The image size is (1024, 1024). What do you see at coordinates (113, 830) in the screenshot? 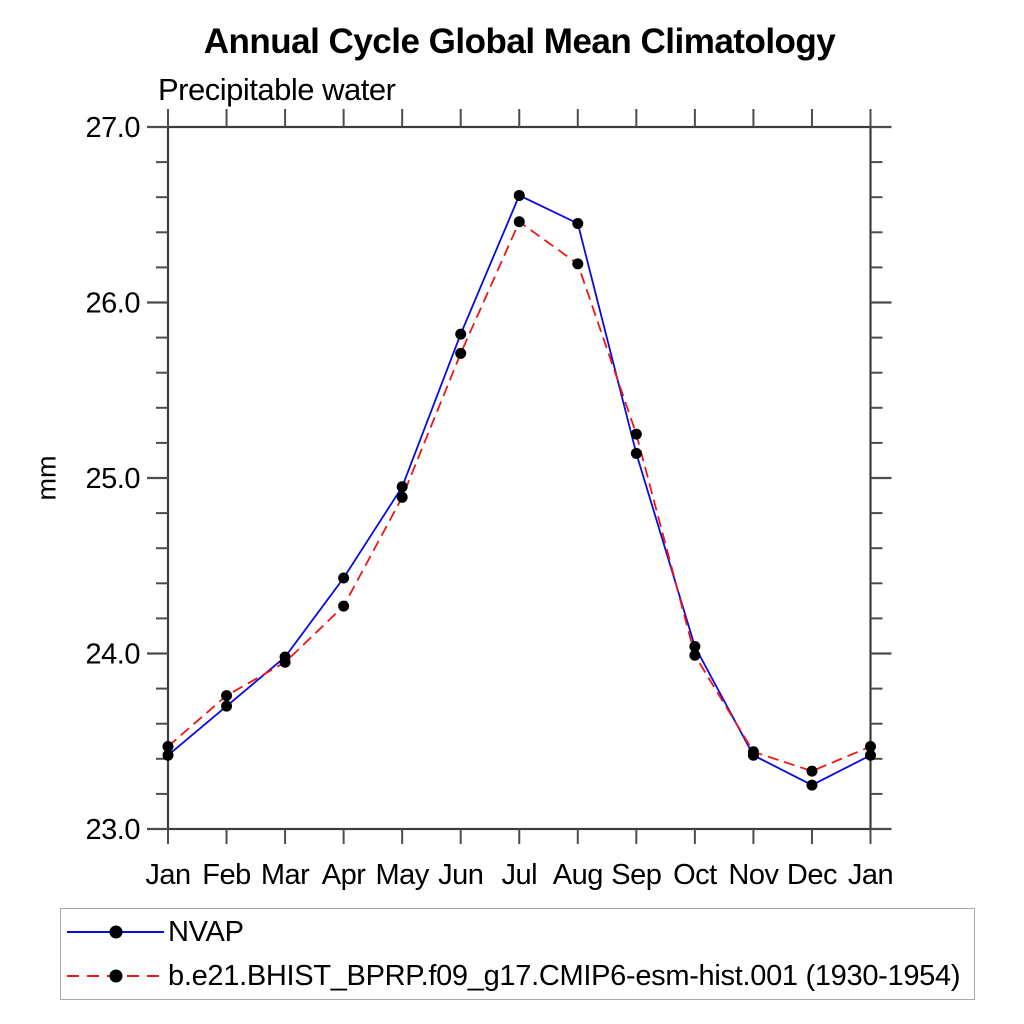
I see `y-tick-label: 23.0` at bounding box center [113, 830].